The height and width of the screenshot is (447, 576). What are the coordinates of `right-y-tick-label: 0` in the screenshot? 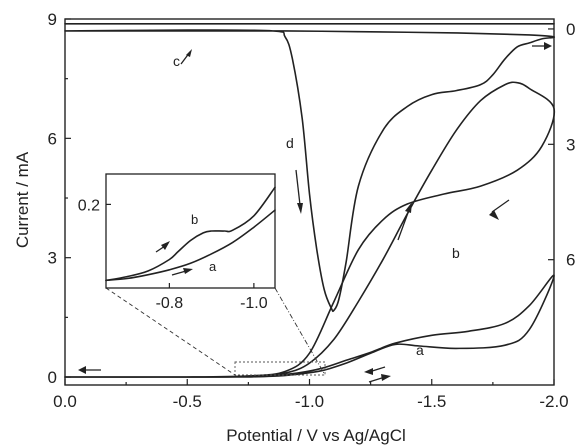 It's located at (570, 29).